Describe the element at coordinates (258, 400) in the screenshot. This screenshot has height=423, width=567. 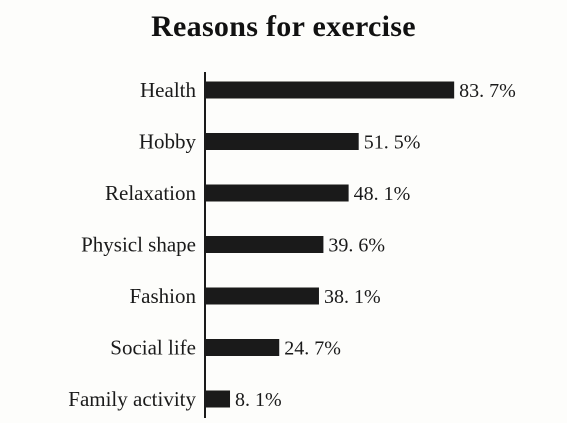
I see `value-label: 8. 1%` at that location.